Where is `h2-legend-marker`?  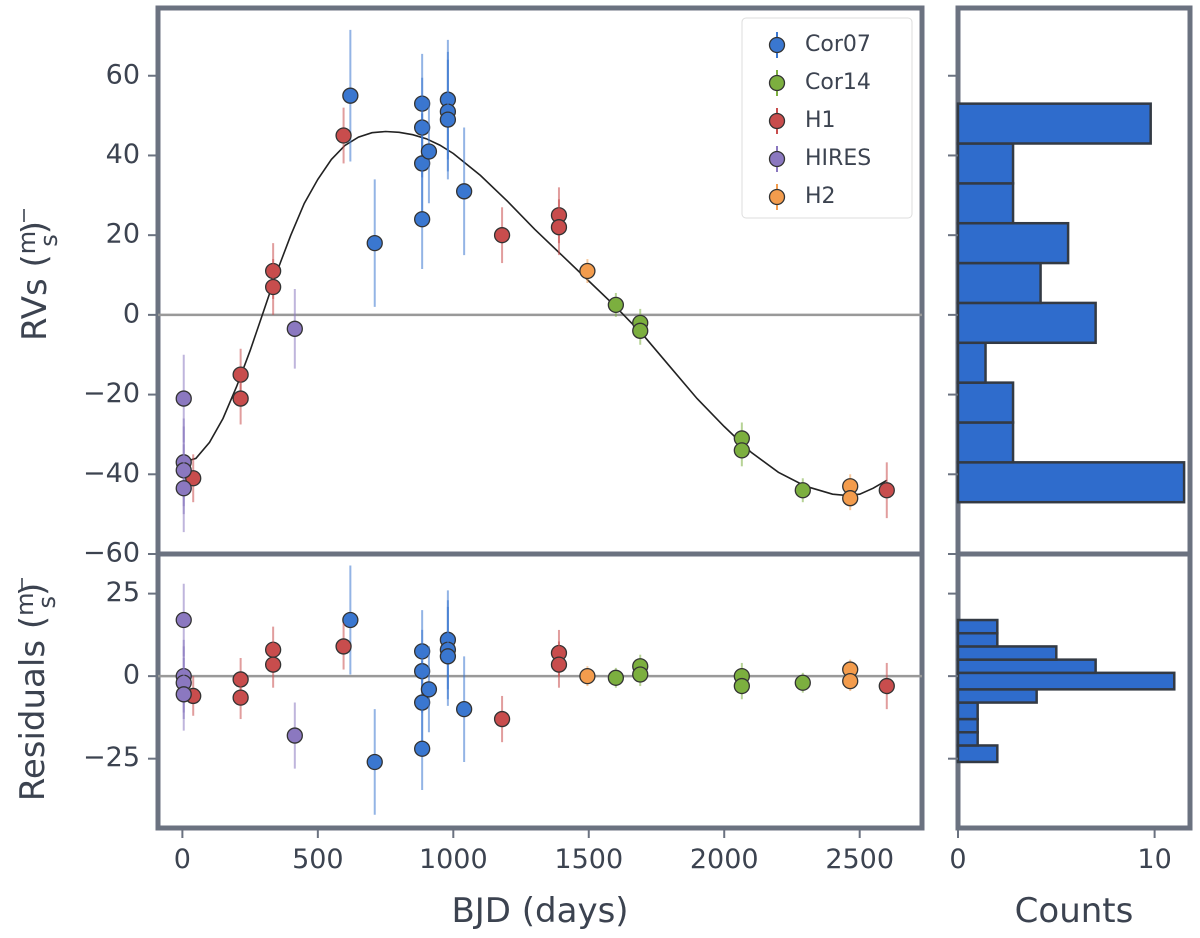
h2-legend-marker is located at coordinates (777, 197).